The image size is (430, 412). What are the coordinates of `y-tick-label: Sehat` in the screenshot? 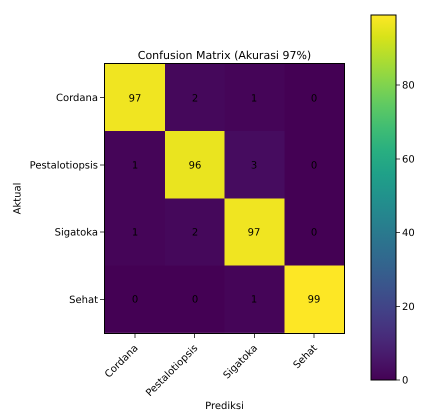 It's located at (83, 300).